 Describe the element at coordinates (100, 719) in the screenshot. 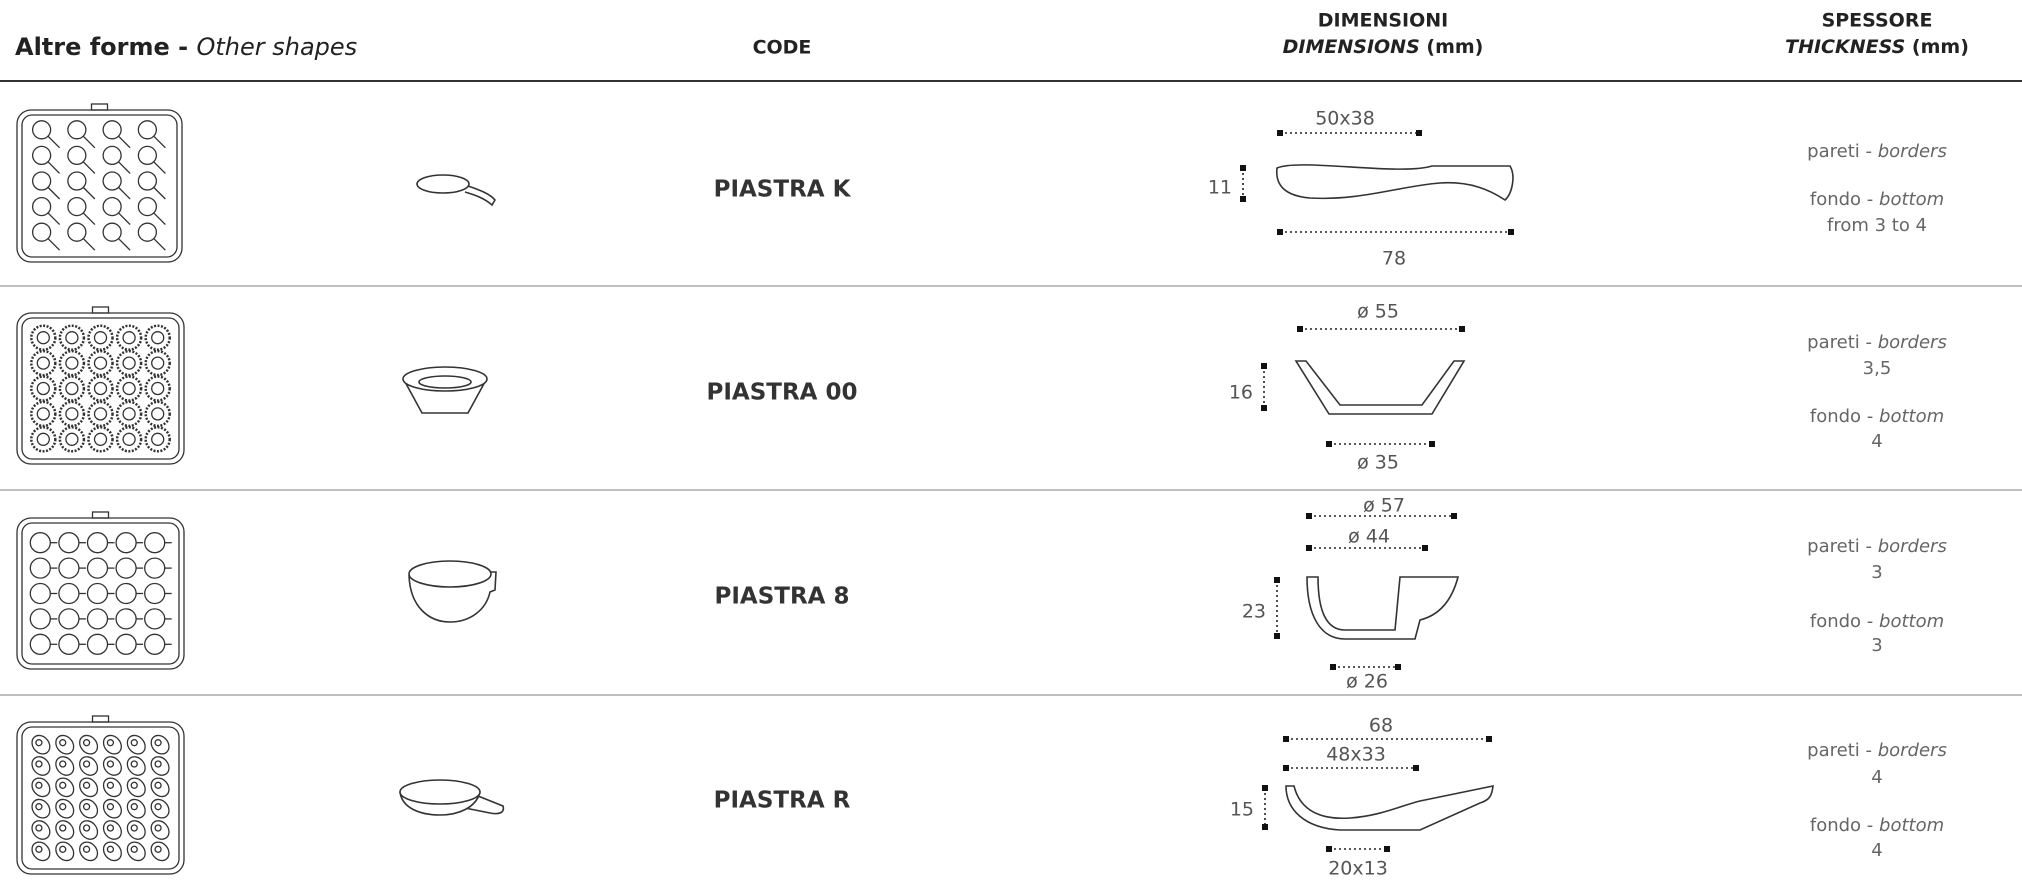

I see `plate-tab` at that location.